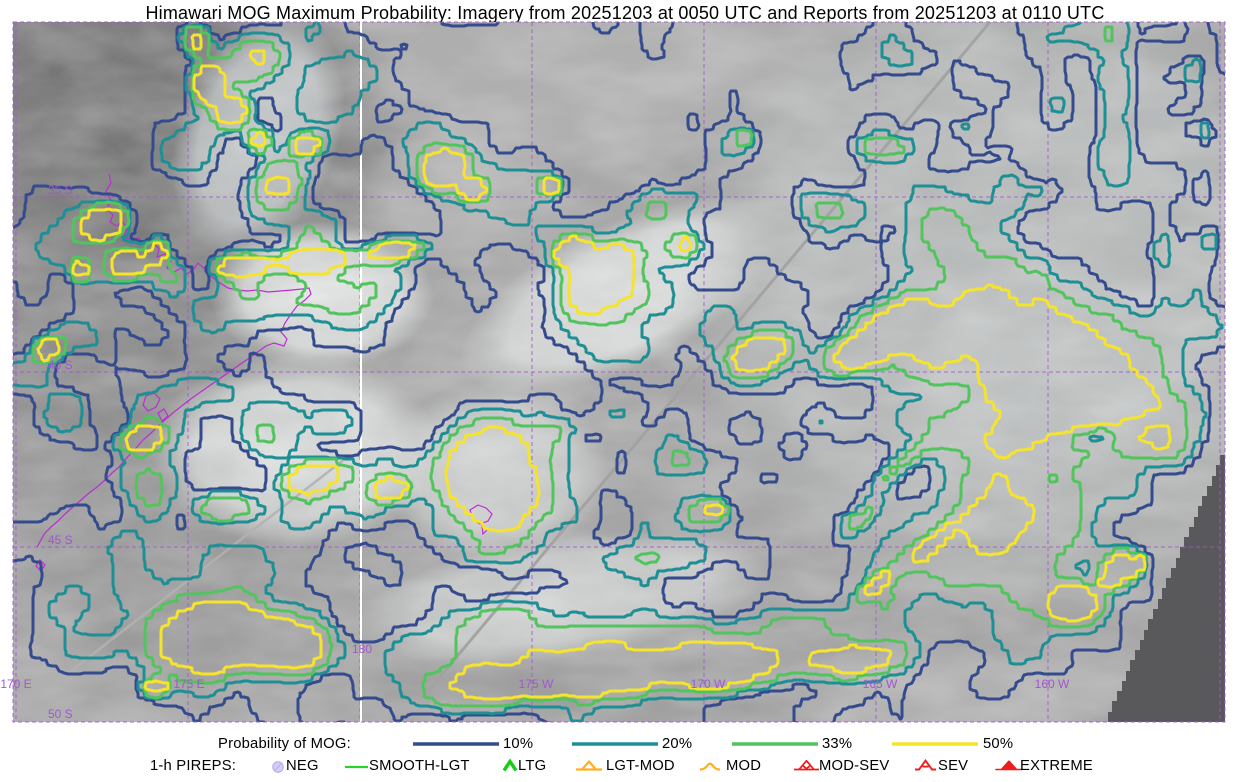 The height and width of the screenshot is (782, 1250). I want to click on svg-text: 170 W, so click(708, 684).